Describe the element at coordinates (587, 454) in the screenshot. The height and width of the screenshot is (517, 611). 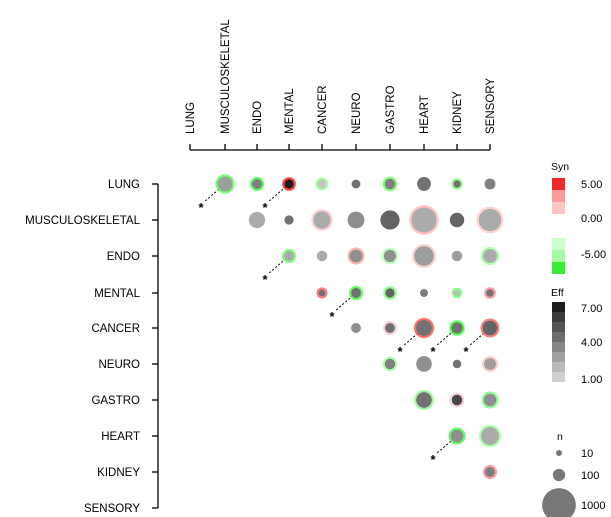
I see `n-legend-label: 10` at that location.